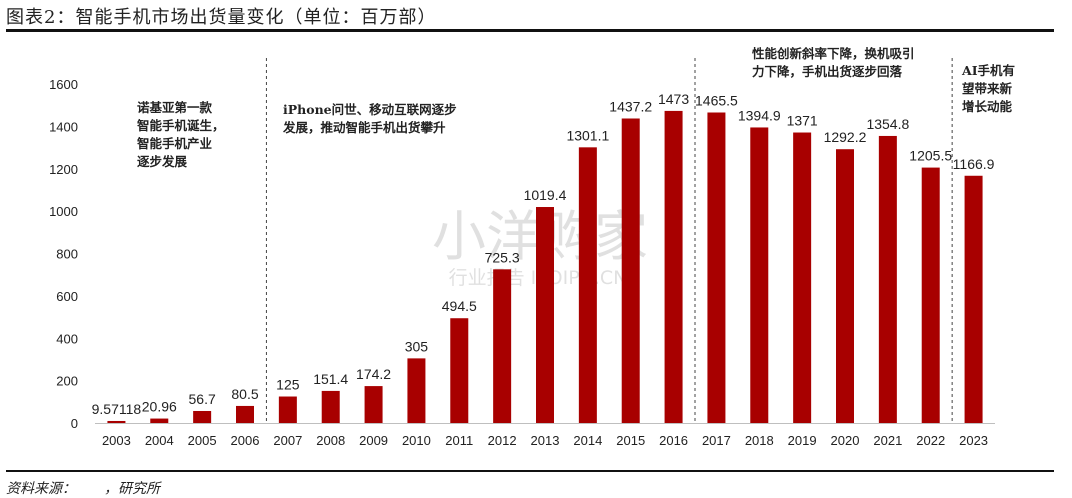  I want to click on x-tick-label: 2011, so click(459, 440).